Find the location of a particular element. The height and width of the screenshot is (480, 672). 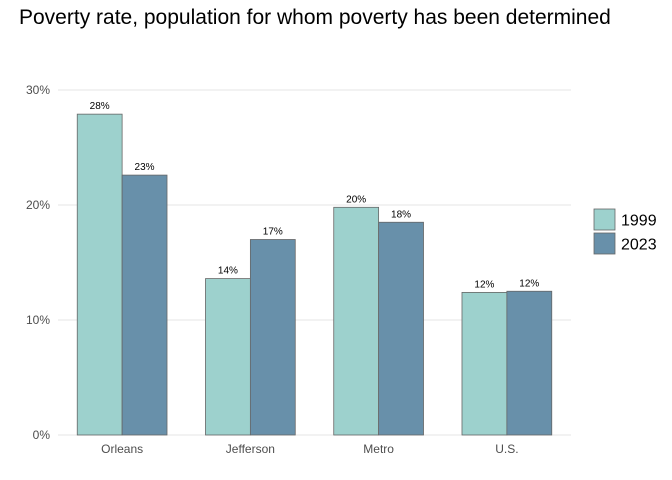

y-axis-tick-labels: 0% 10% 20% 30% is located at coordinates (38, 262).